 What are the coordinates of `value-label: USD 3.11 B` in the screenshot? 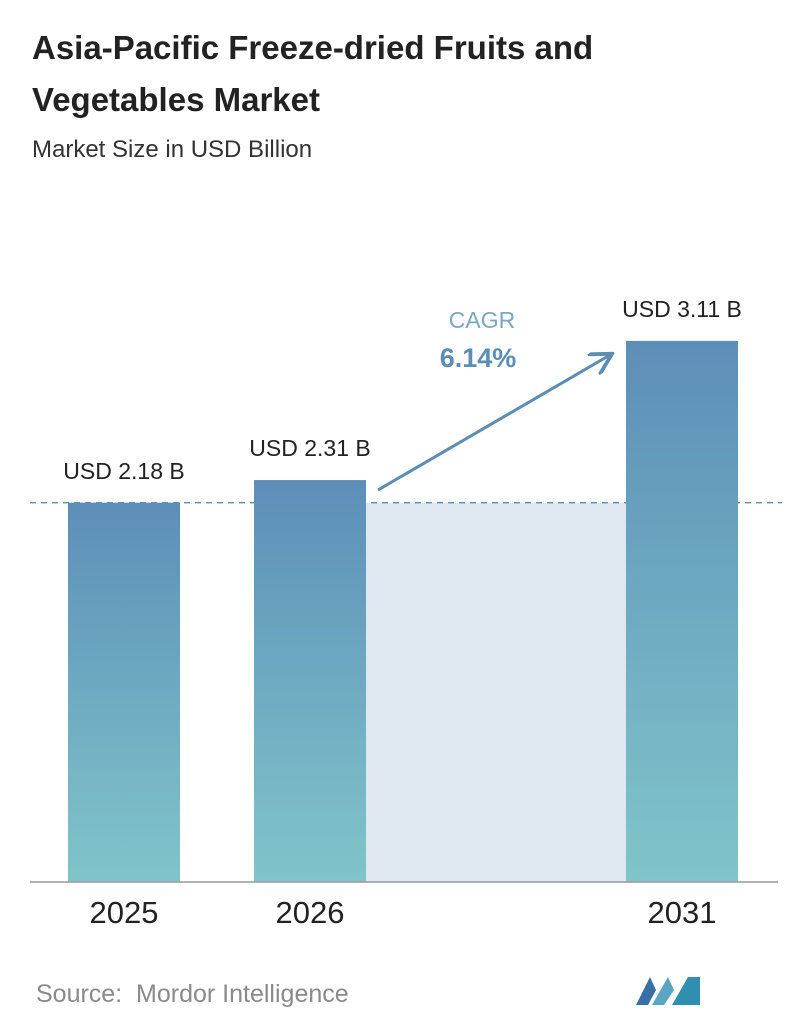 It's located at (682, 309).